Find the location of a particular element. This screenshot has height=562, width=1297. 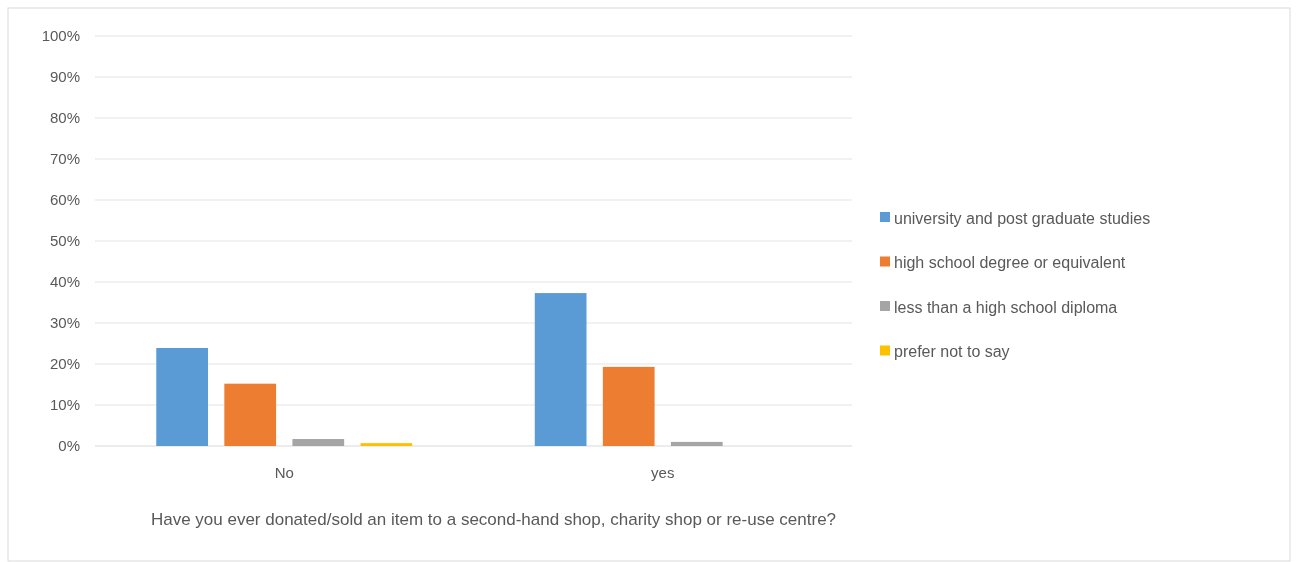

y-tick-label: 30% is located at coordinates (64, 323).